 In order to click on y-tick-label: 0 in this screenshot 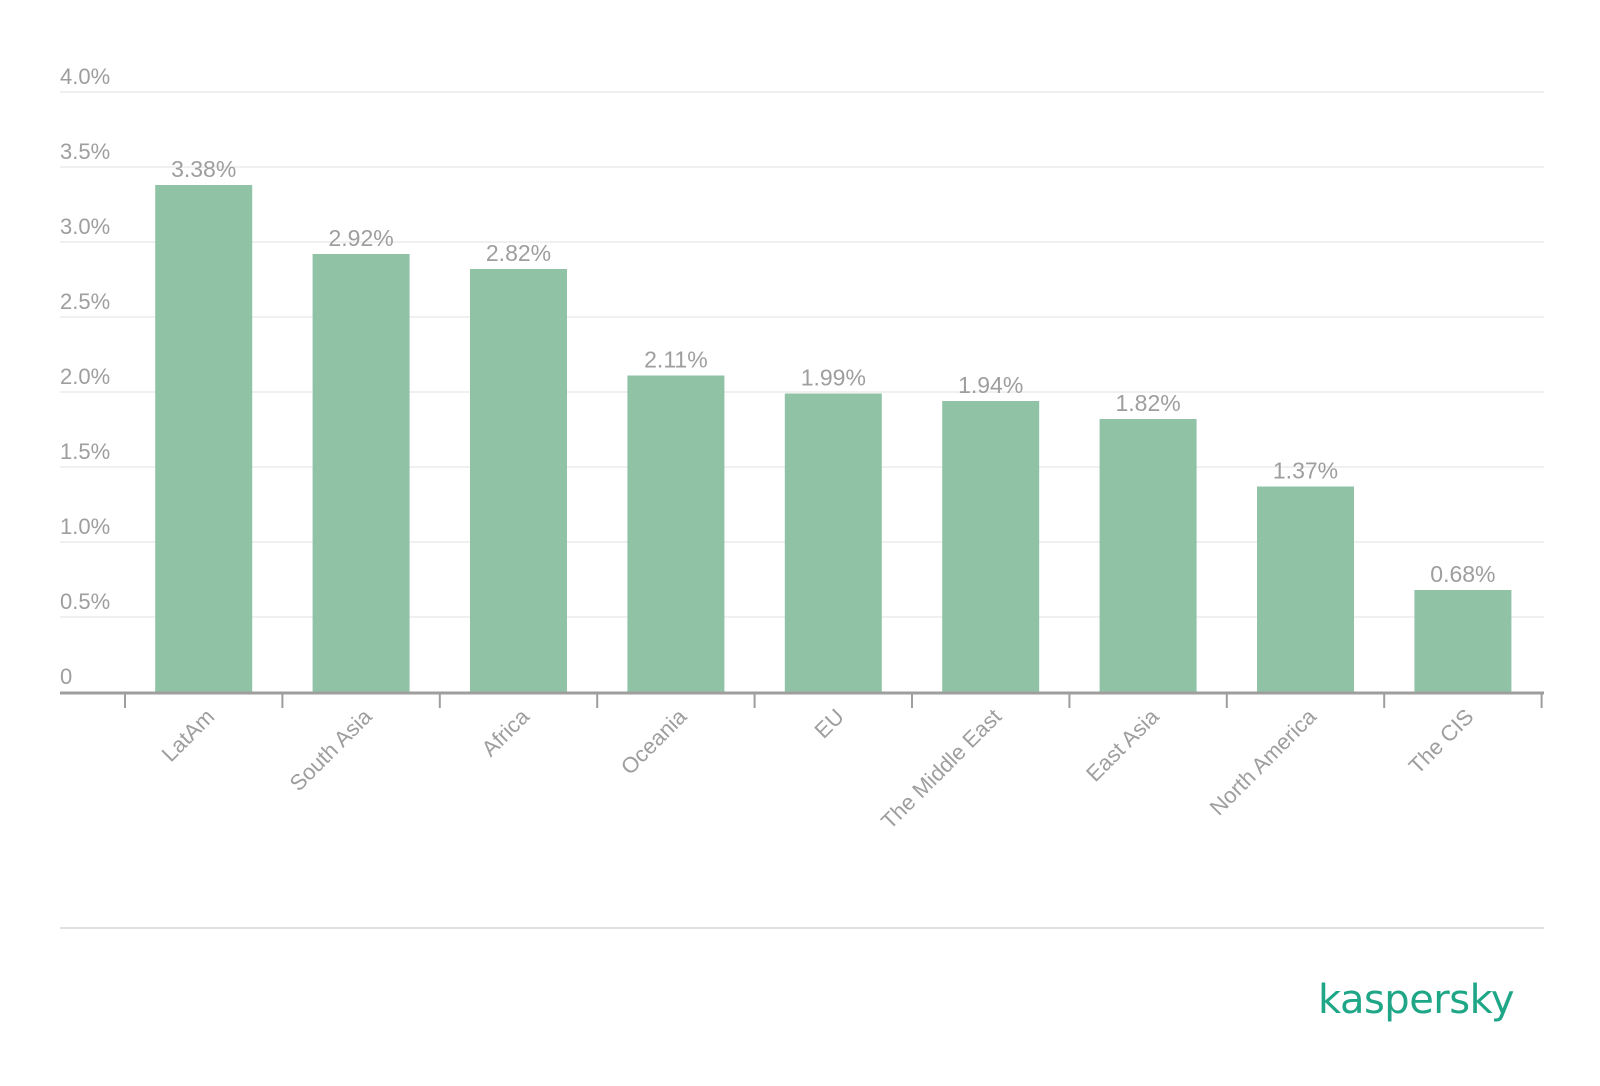, I will do `click(66, 676)`.